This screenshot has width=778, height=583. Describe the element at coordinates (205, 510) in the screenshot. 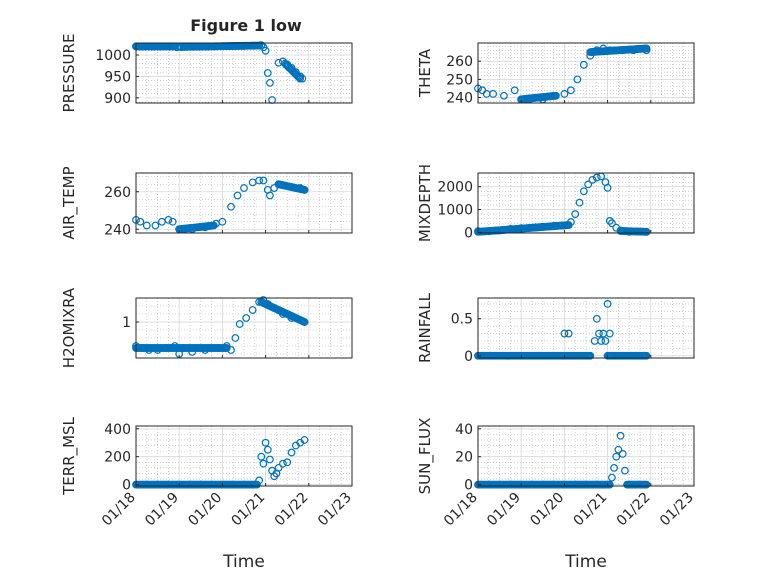

I see `x-tick-label: 01/20` at that location.